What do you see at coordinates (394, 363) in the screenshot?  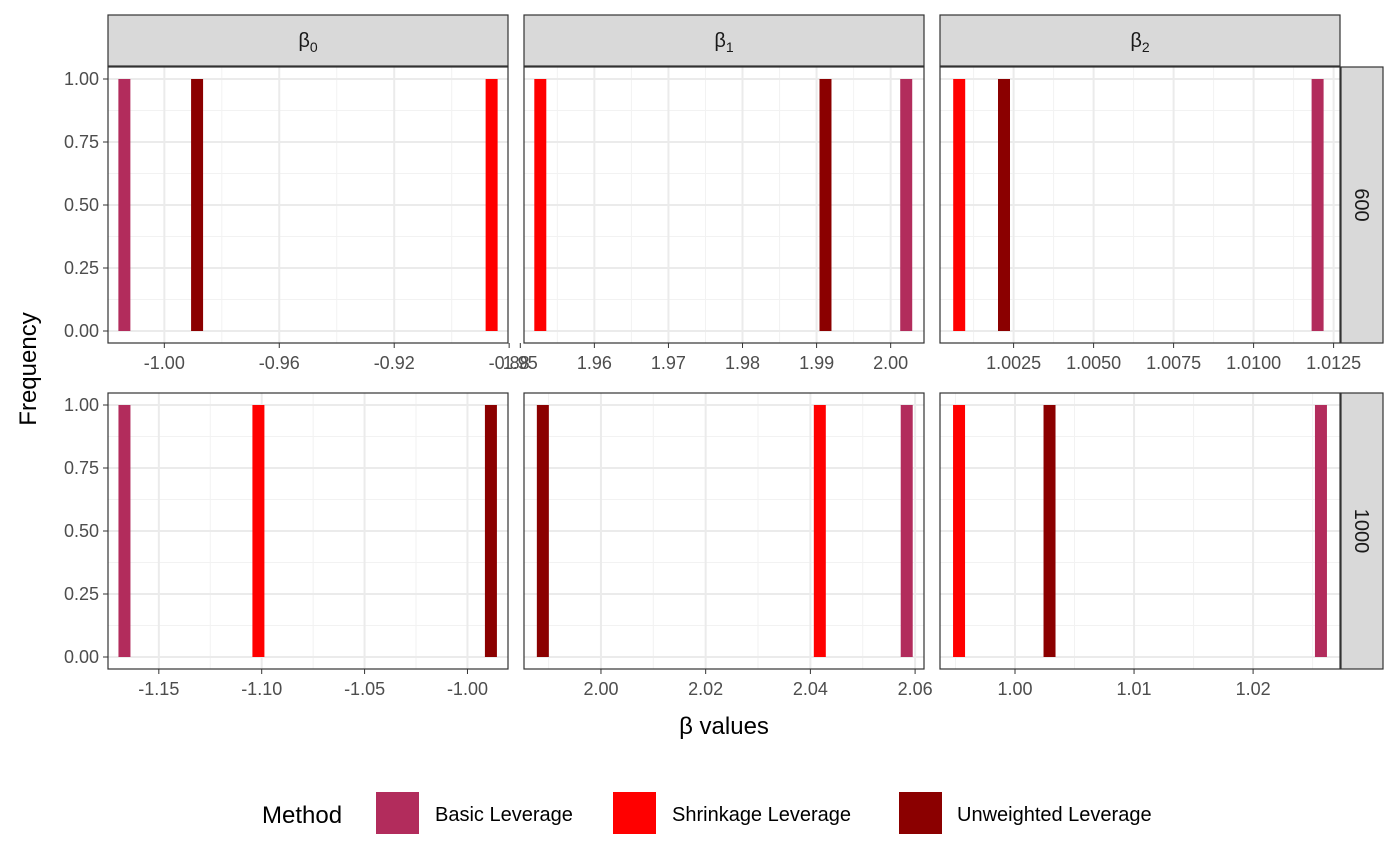 I see `x-tick-label: -0.92` at bounding box center [394, 363].